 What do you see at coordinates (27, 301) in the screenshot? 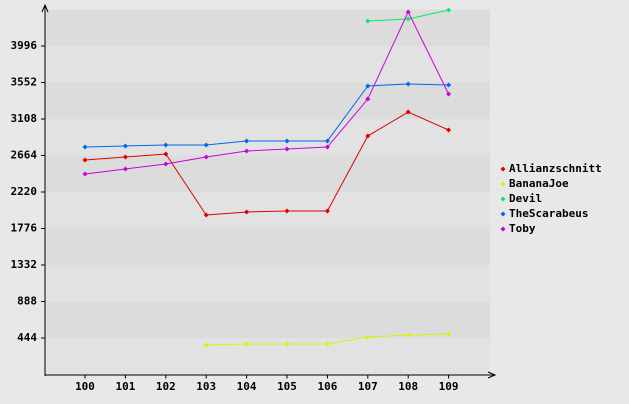
I see `y-tick-label: 888` at bounding box center [27, 301].